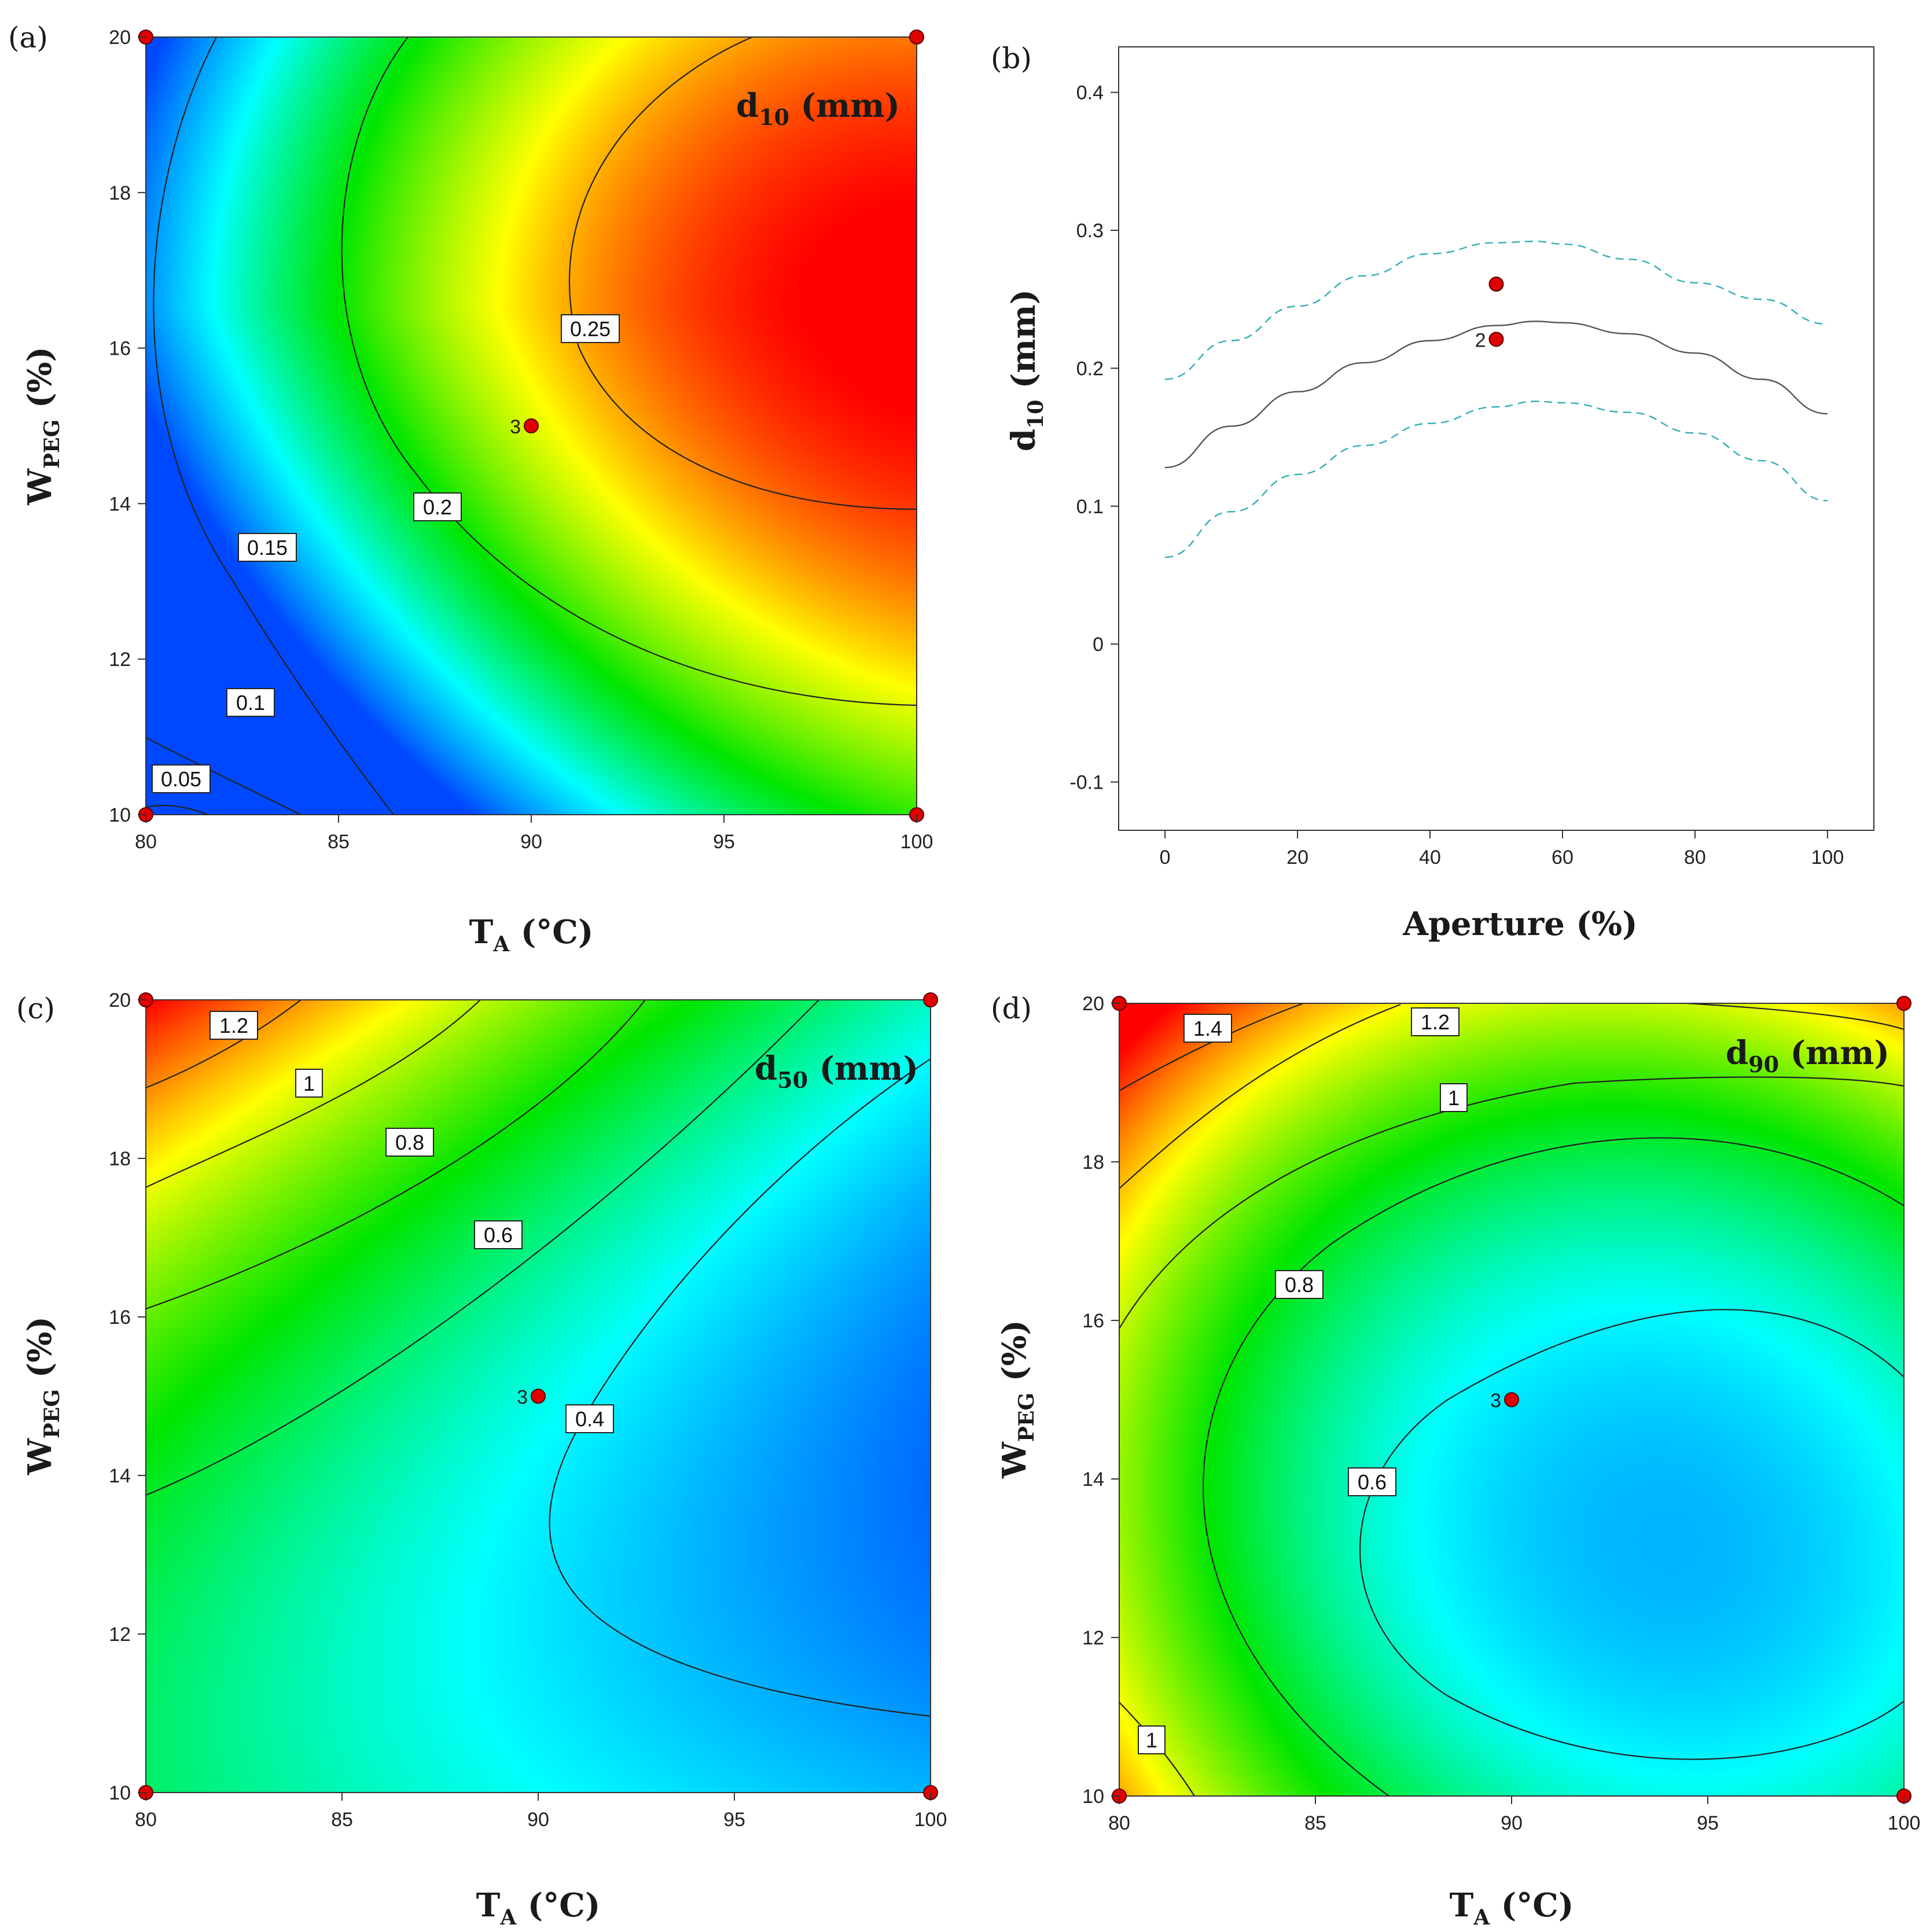 The image size is (1930, 1932). I want to click on x-tick-label: 20, so click(1297, 858).